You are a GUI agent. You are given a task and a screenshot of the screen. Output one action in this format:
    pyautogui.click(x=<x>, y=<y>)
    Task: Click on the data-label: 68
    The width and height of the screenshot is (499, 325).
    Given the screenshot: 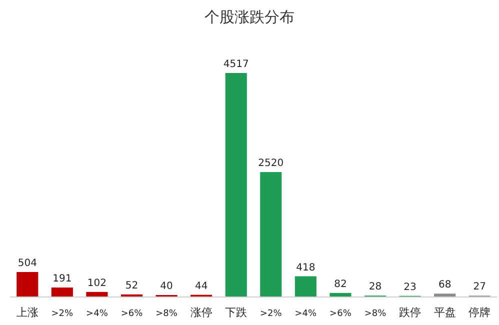 What is the action you would take?
    pyautogui.click(x=445, y=285)
    